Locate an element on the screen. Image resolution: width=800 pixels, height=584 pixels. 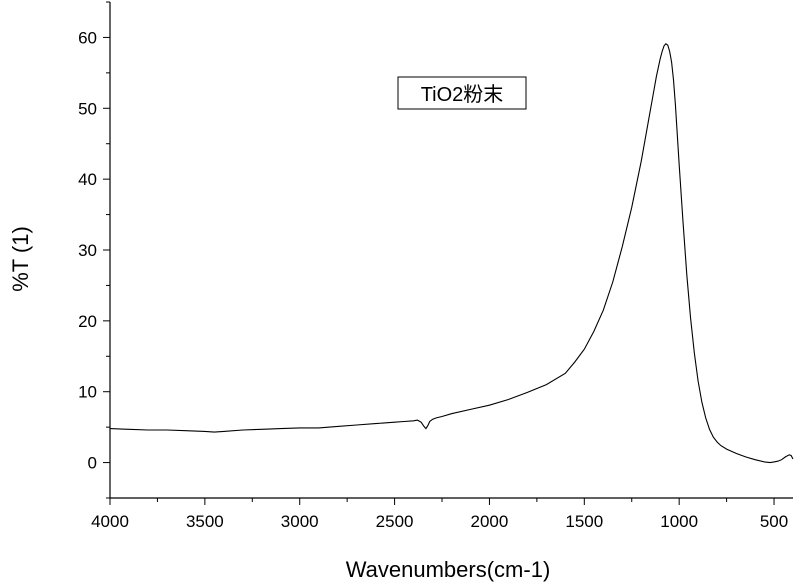
y-tick-label: 30 is located at coordinates (87, 250).